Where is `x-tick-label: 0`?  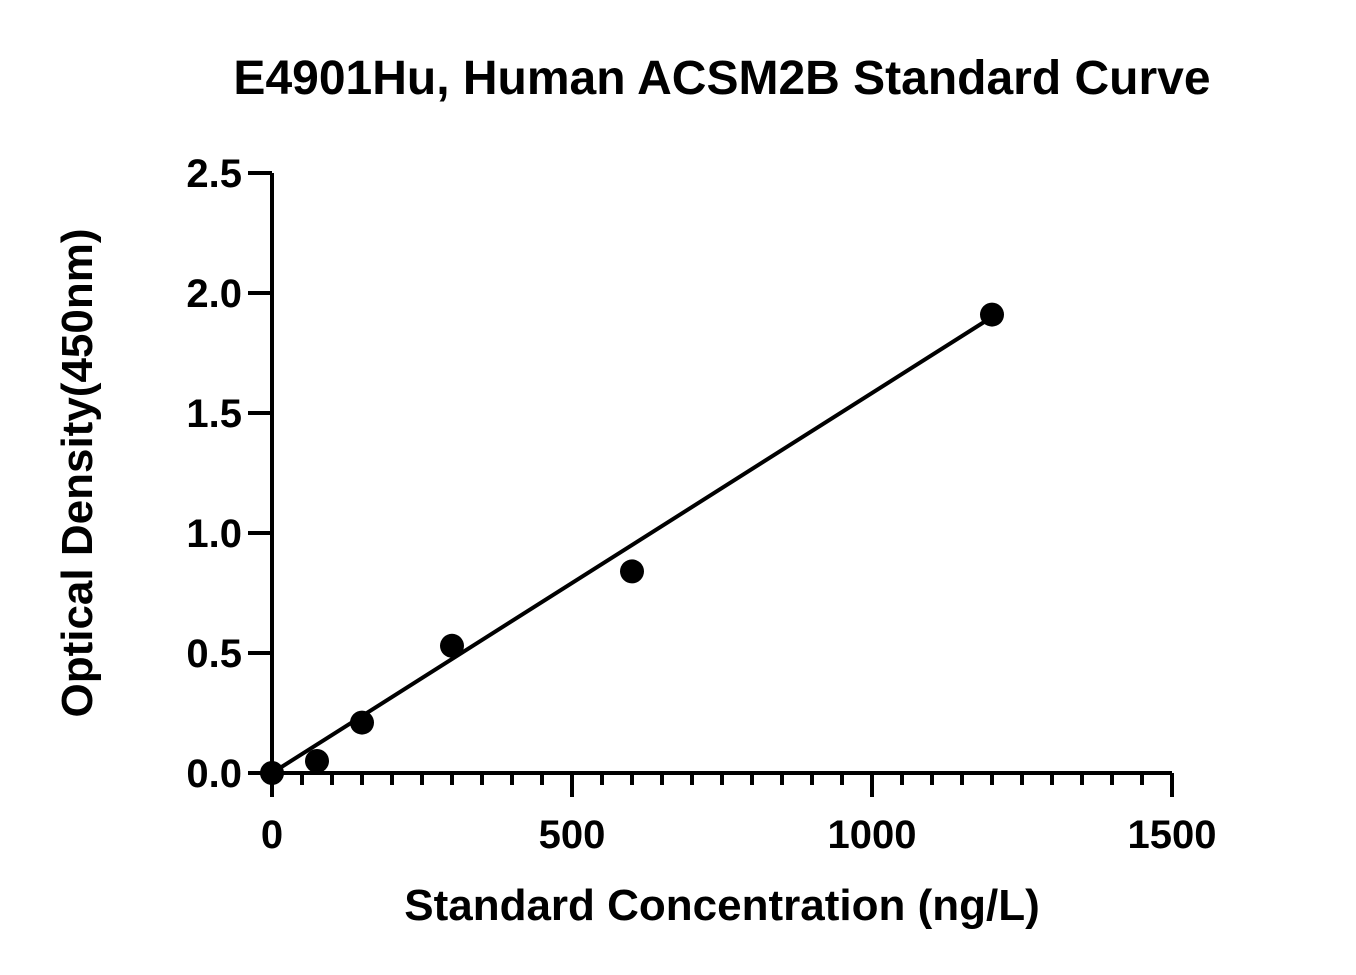
x-tick-label: 0 is located at coordinates (272, 835).